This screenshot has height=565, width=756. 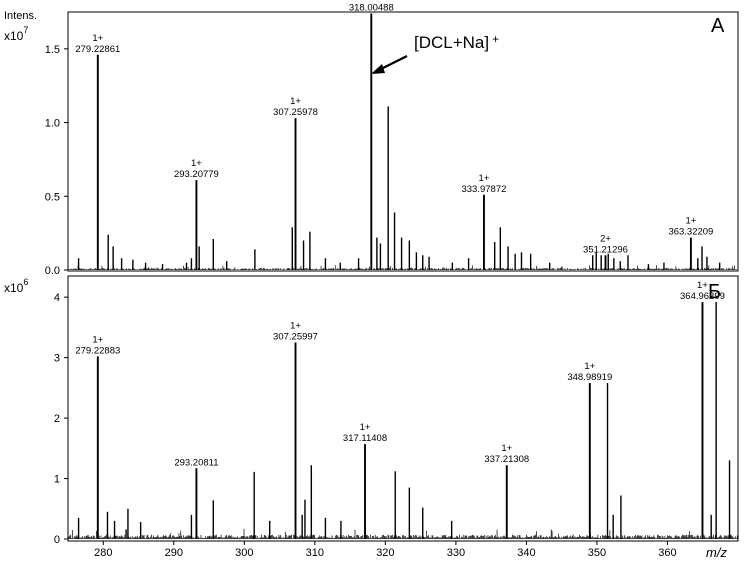 I want to click on panel-a-y-title: Intens., so click(x=20, y=16).